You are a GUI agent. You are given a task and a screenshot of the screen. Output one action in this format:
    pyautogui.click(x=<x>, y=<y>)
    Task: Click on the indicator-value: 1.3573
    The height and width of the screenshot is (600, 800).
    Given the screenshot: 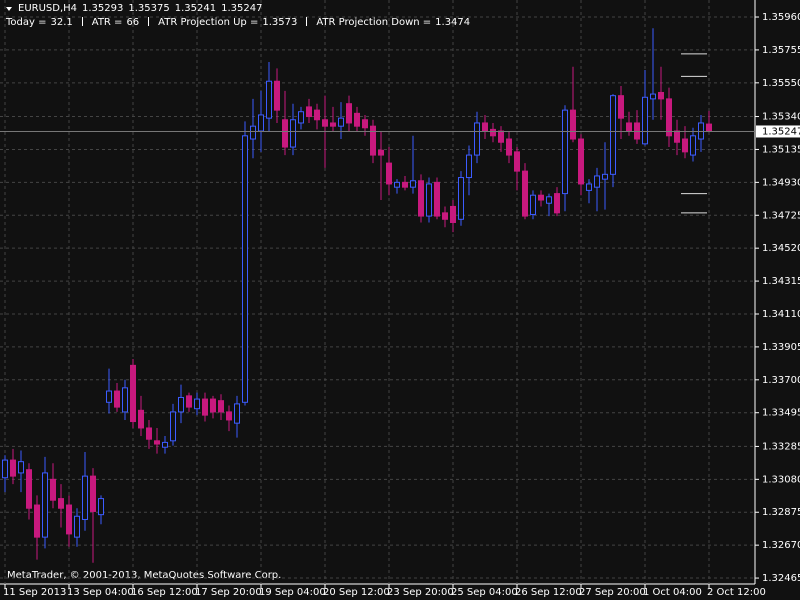 What is the action you would take?
    pyautogui.click(x=280, y=22)
    